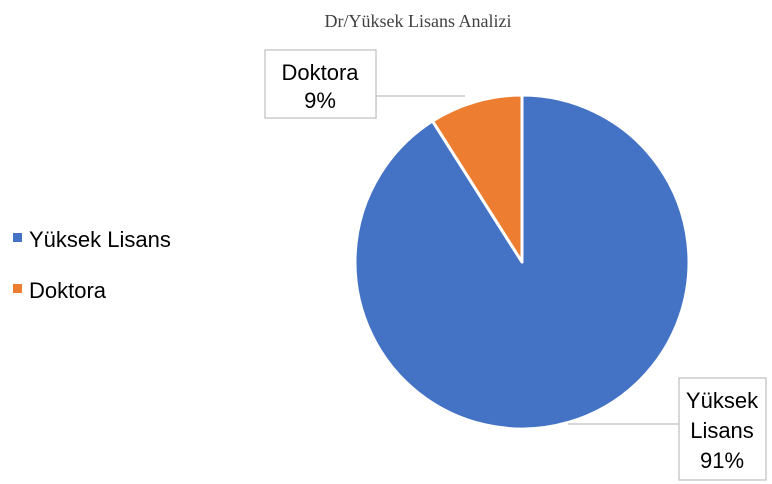 This screenshot has width=772, height=484. What do you see at coordinates (722, 460) in the screenshot?
I see `data-label-yuksek-lisans-value: 91%` at bounding box center [722, 460].